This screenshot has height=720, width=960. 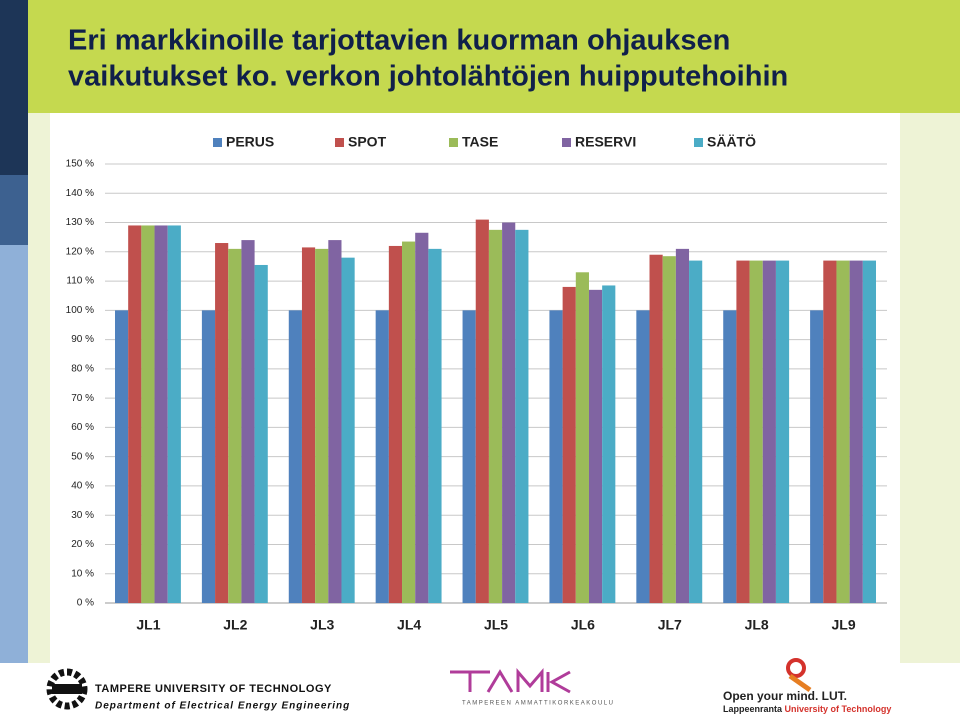 What do you see at coordinates (82, 486) in the screenshot?
I see `y-tick-label: 40 %` at bounding box center [82, 486].